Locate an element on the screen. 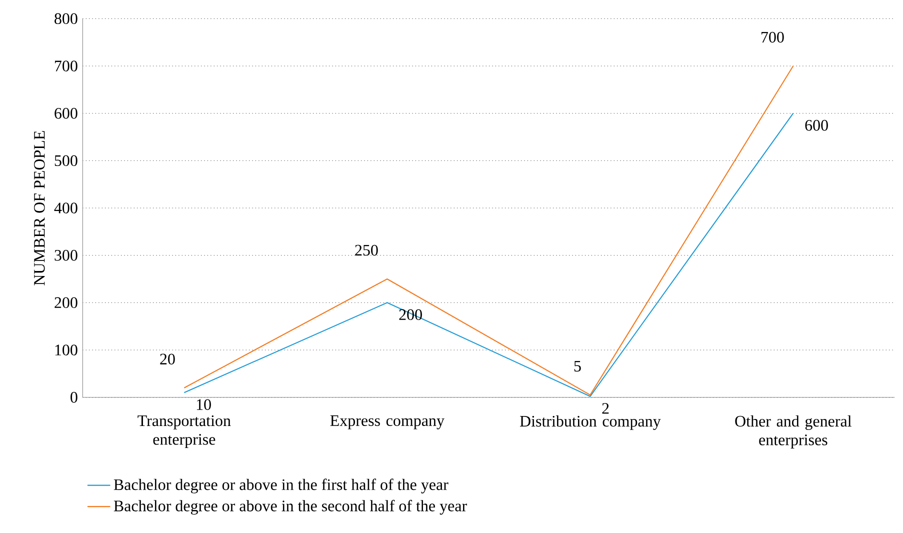 Image resolution: width=903 pixels, height=533 pixels. data-label: 600 is located at coordinates (816, 125).